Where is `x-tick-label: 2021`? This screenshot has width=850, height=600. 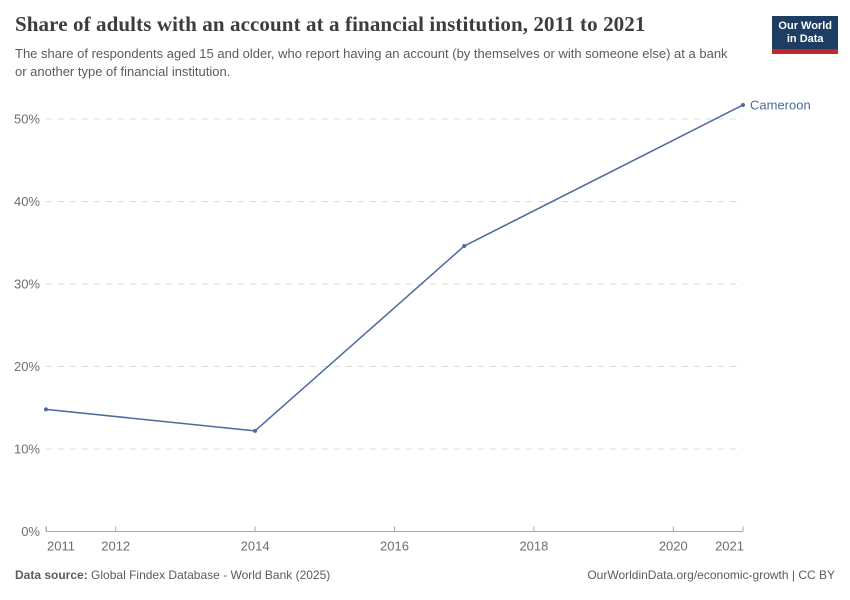
x-tick-label: 2021 is located at coordinates (729, 546).